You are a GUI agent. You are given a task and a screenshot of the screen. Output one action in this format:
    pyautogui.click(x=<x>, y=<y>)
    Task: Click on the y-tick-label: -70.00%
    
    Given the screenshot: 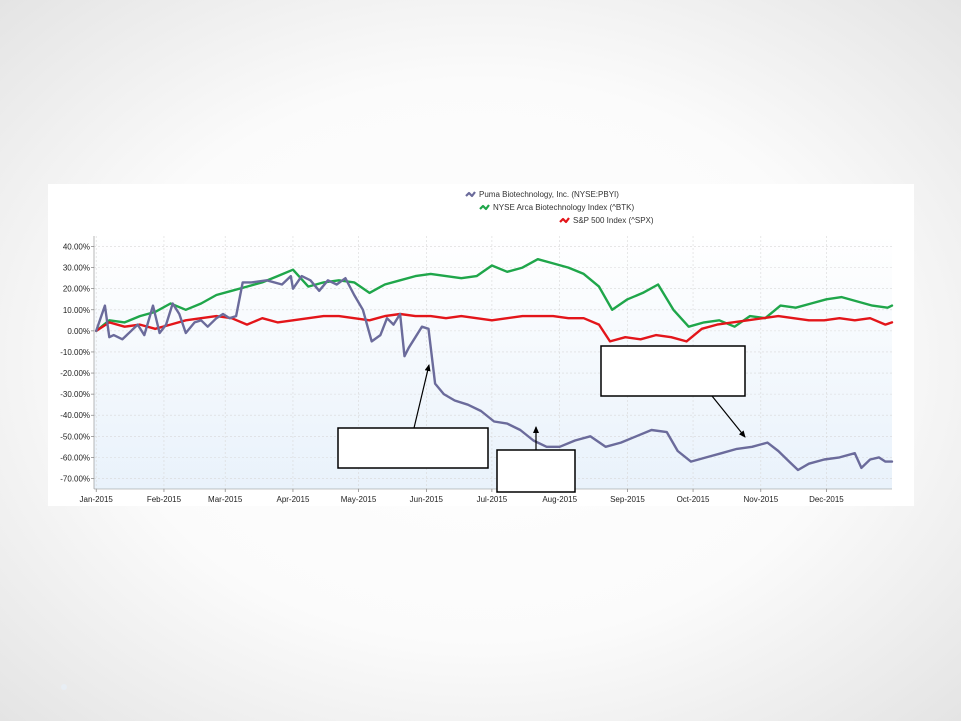 What is the action you would take?
    pyautogui.click(x=75, y=478)
    